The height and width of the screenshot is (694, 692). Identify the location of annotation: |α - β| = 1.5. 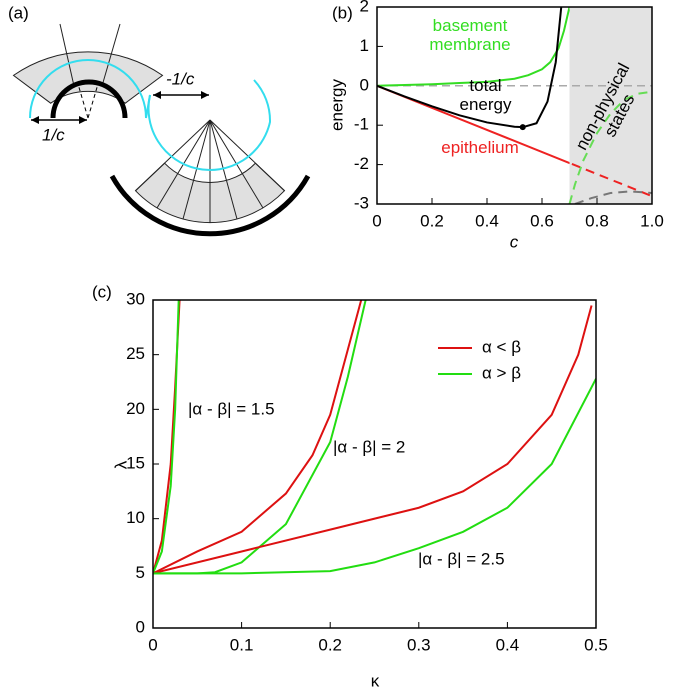
(231, 408).